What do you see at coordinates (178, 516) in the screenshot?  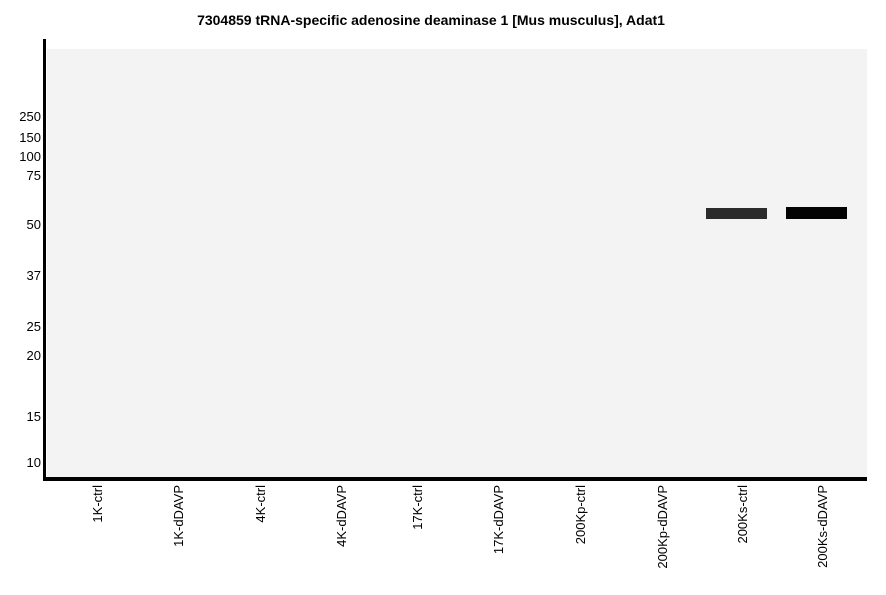 I see `lane-label: 1K-dDAVP` at bounding box center [178, 516].